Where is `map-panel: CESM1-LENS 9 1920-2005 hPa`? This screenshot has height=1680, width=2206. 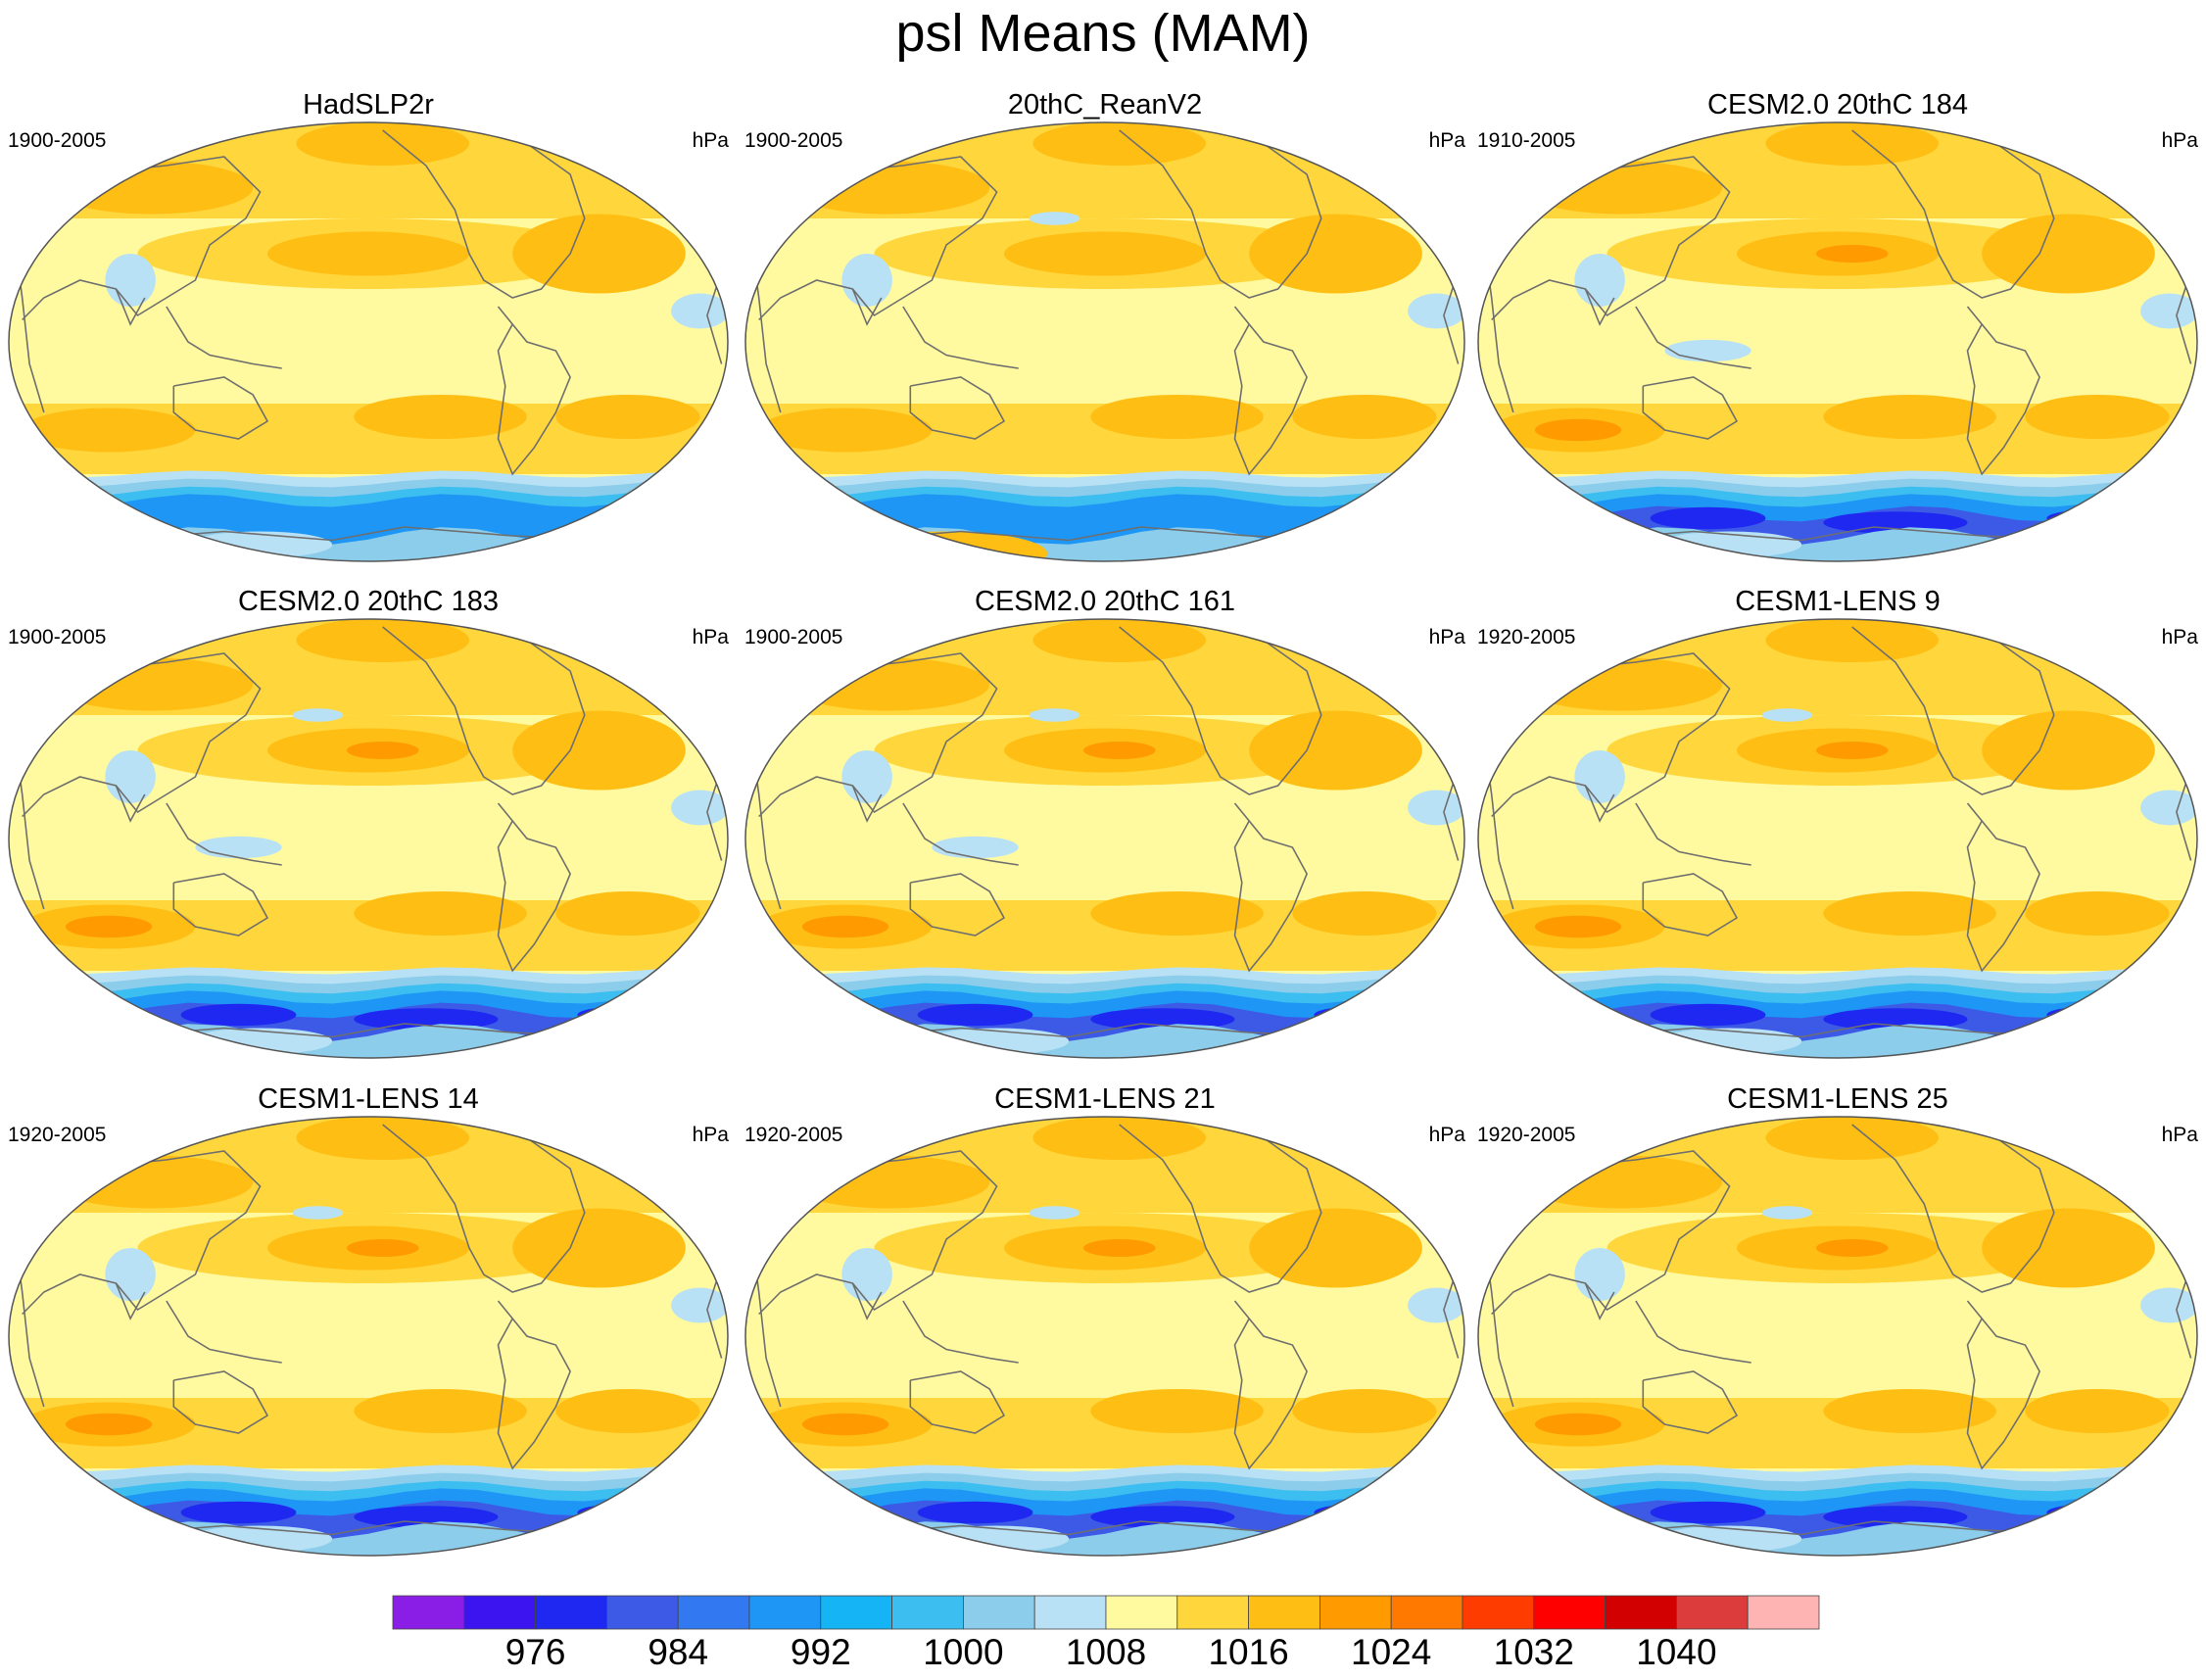
map-panel: CESM1-LENS 9 1920-2005 hPa is located at coordinates (1837, 830).